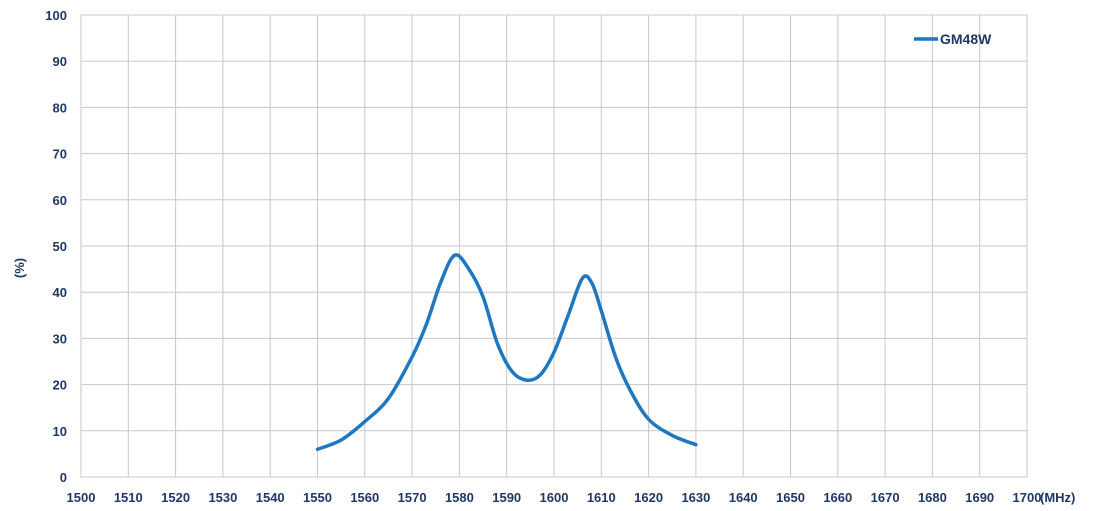 This screenshot has height=511, width=1110. I want to click on x-tick-label: 1540, so click(270, 497).